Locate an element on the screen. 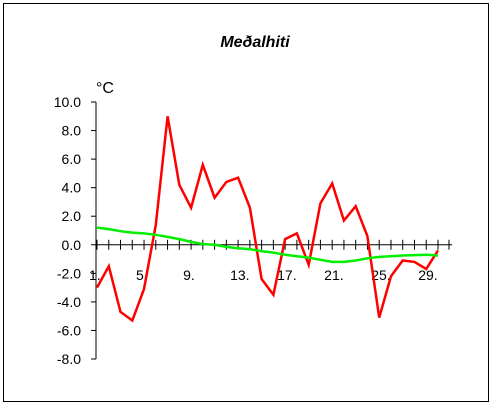 Image resolution: width=496 pixels, height=408 pixels. y-tick-label: -6.0 is located at coordinates (69, 330).